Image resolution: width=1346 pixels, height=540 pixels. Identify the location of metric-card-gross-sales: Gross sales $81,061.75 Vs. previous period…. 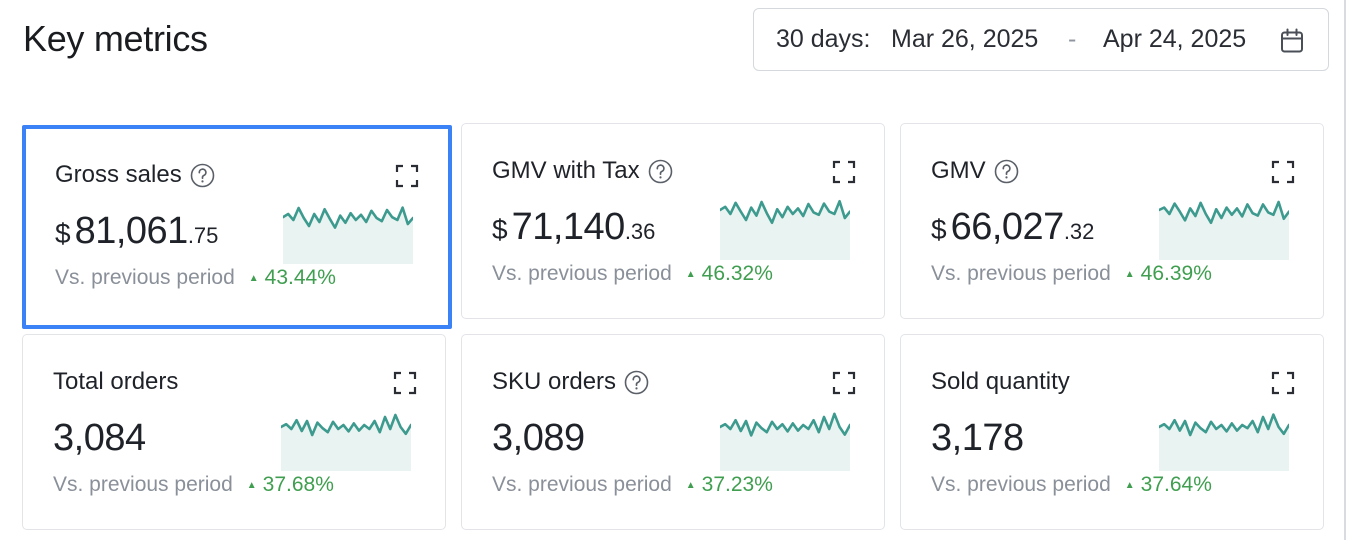
(237, 227).